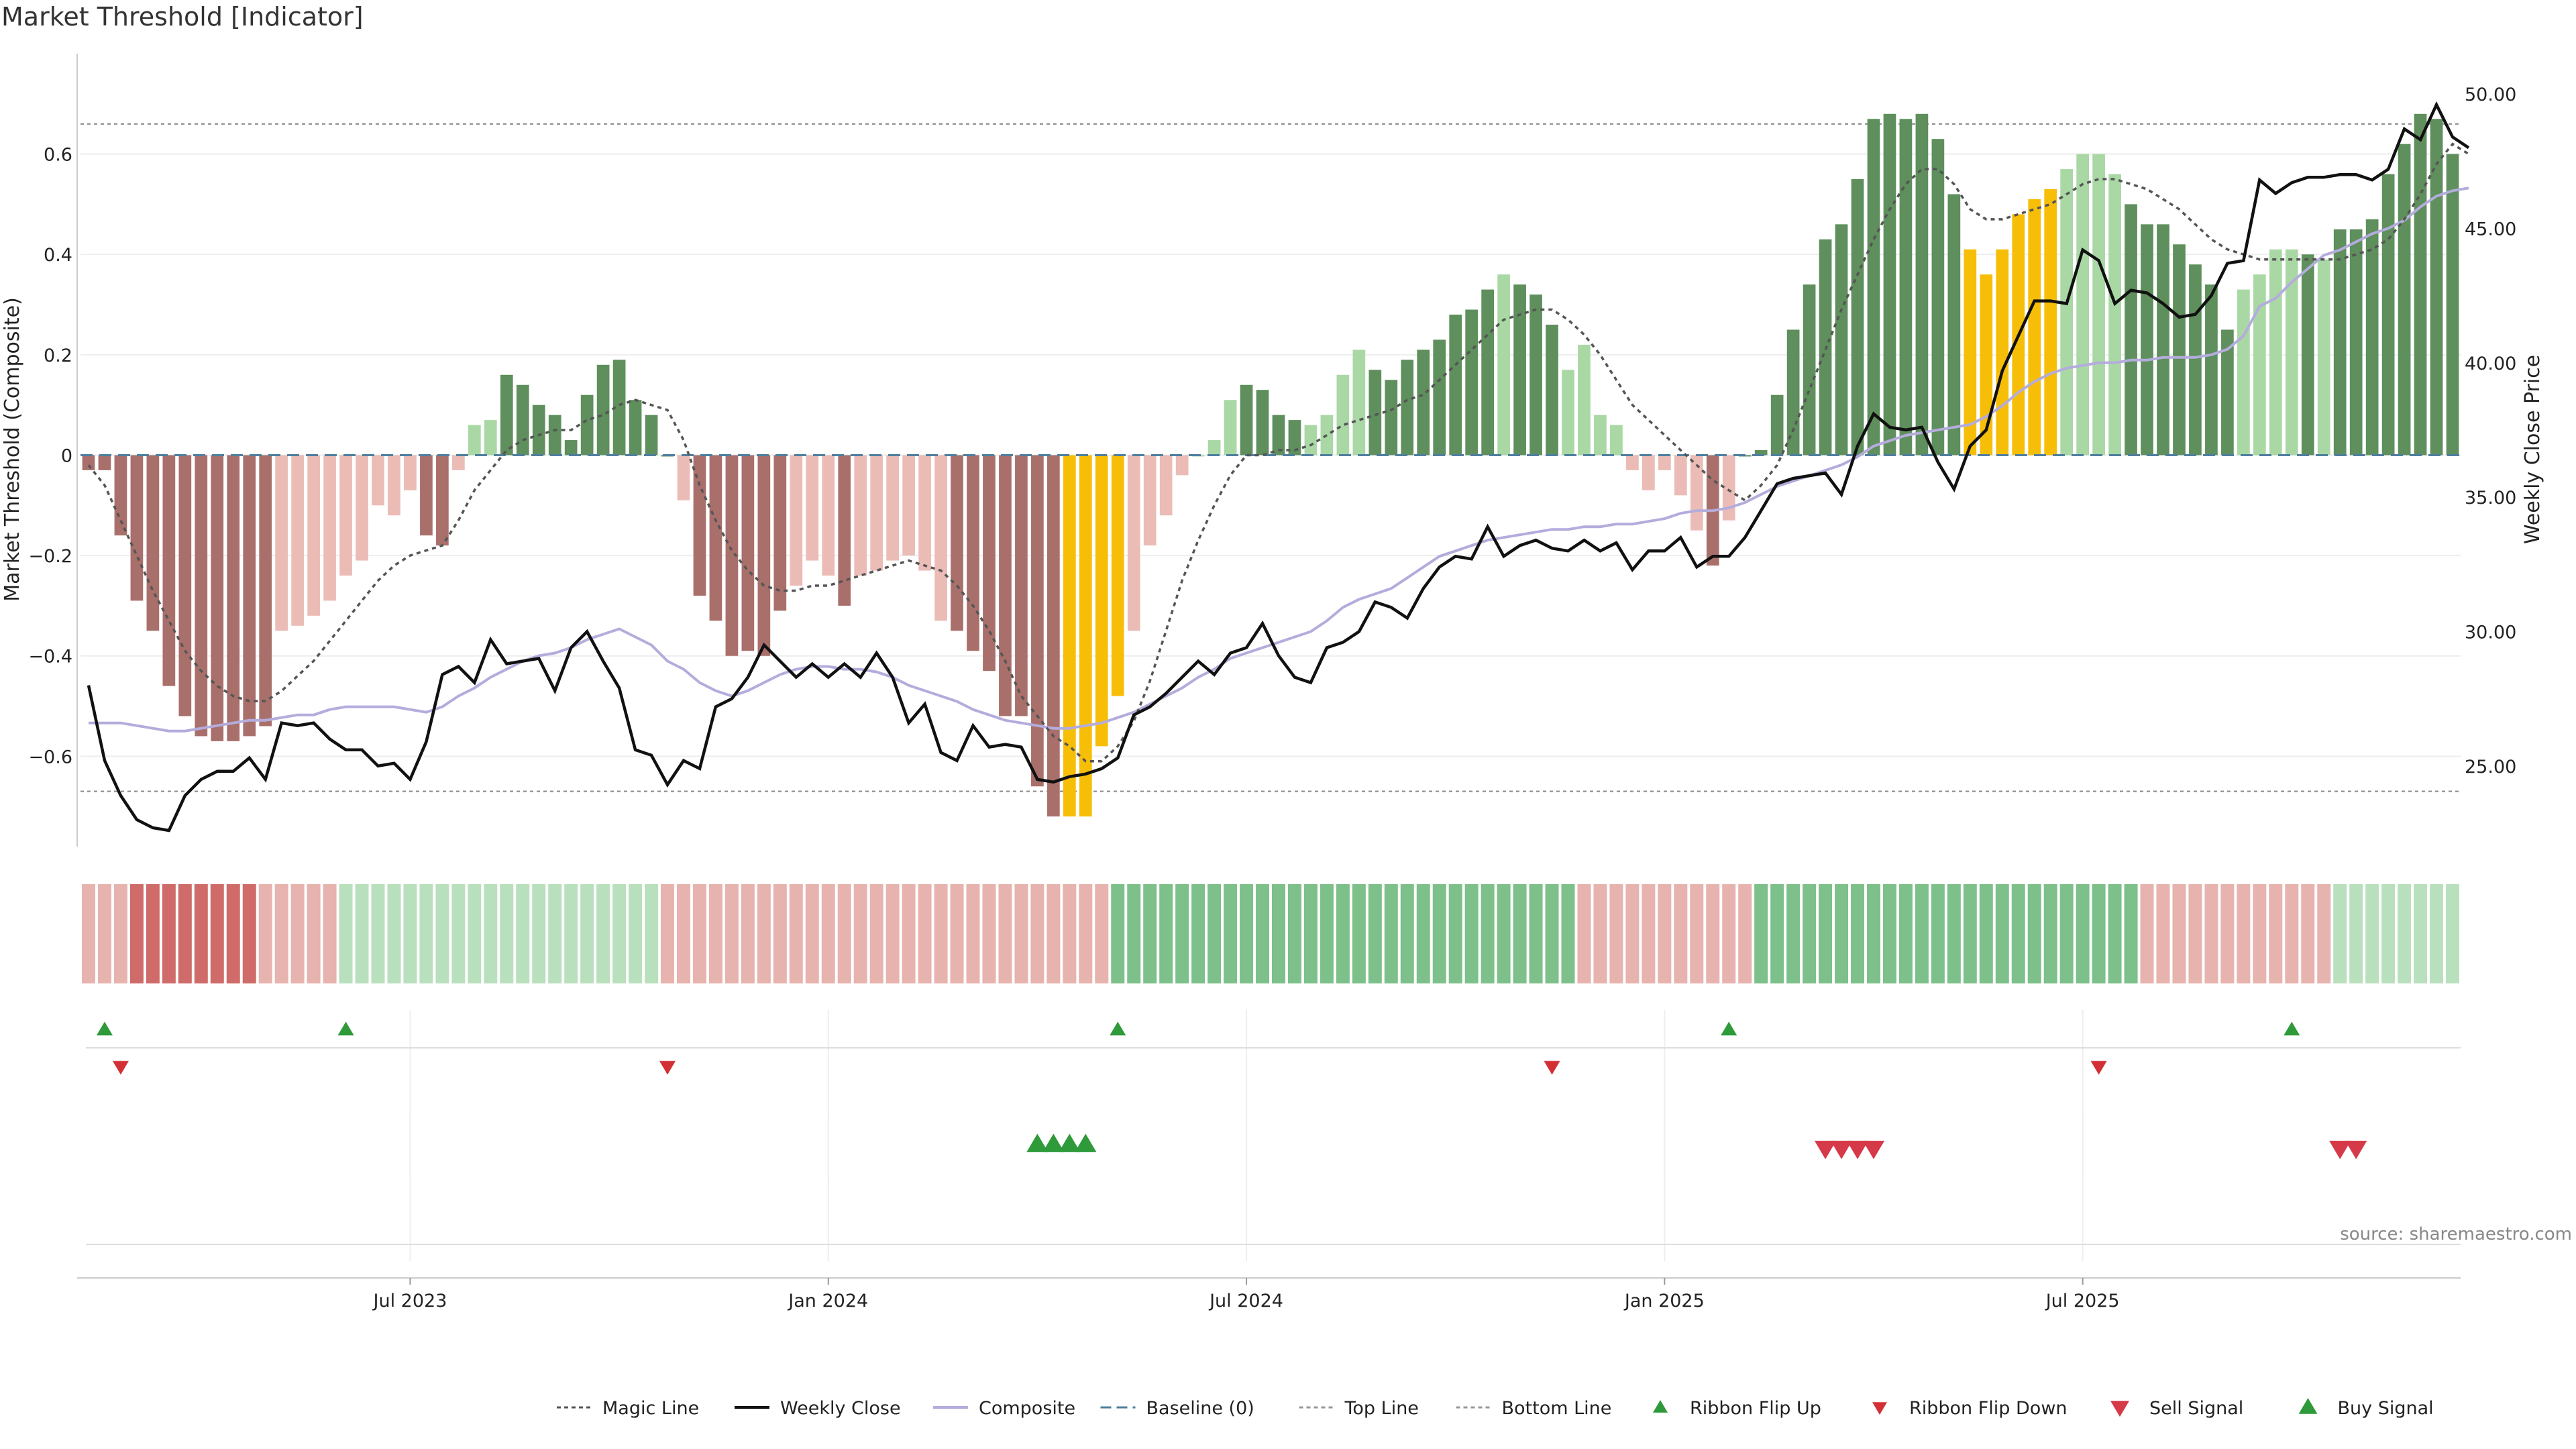  I want to click on left-tick-label: −0.6, so click(50, 757).